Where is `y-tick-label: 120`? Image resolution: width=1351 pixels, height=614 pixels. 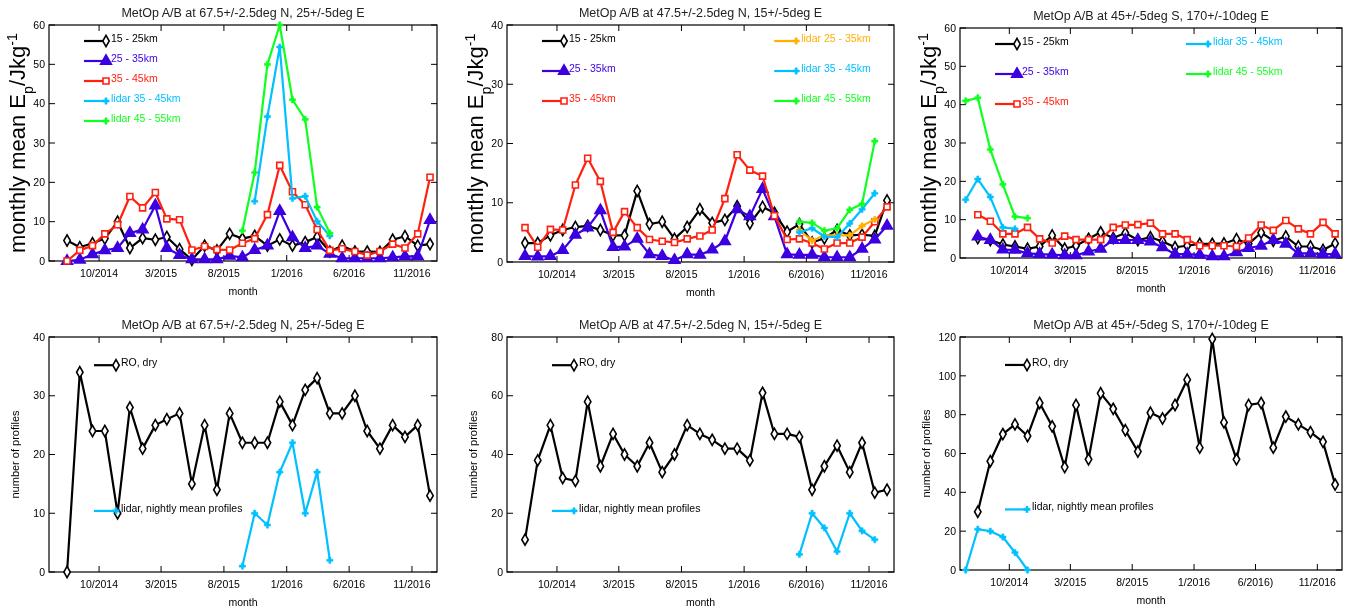
y-tick-label: 120 is located at coordinates (947, 336).